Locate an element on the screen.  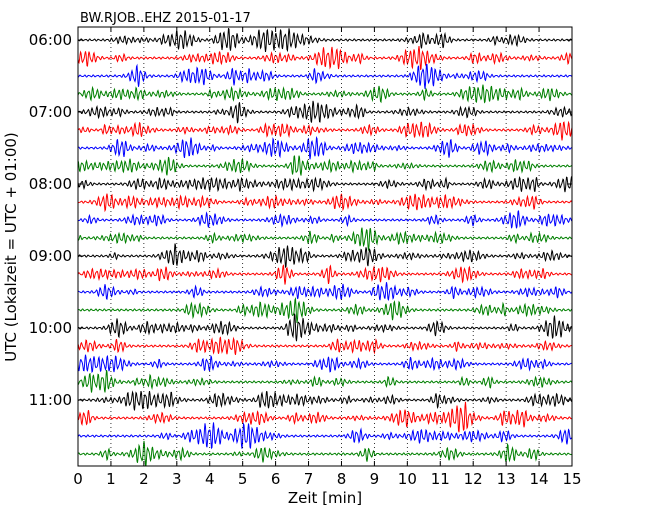
x-tick-label: 14 is located at coordinates (539, 479).